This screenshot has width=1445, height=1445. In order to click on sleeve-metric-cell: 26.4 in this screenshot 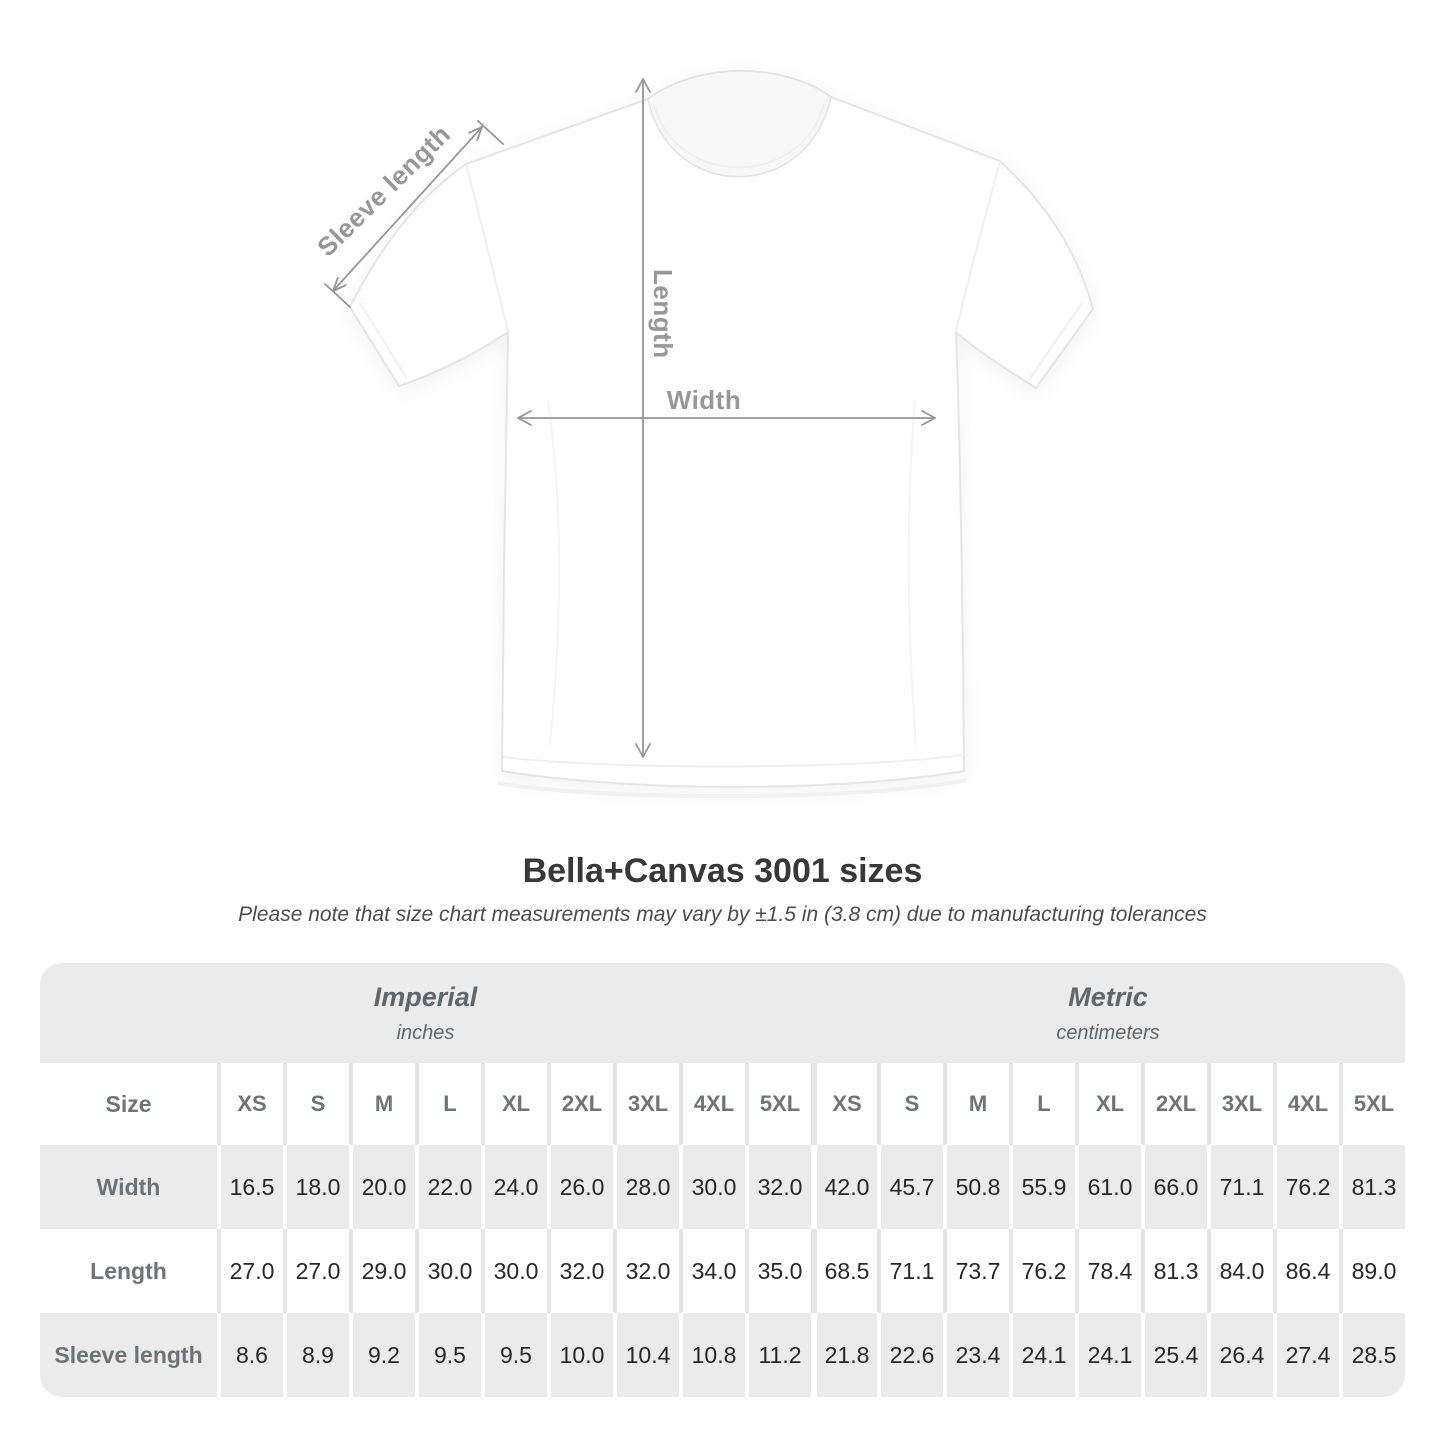, I will do `click(1240, 1355)`.